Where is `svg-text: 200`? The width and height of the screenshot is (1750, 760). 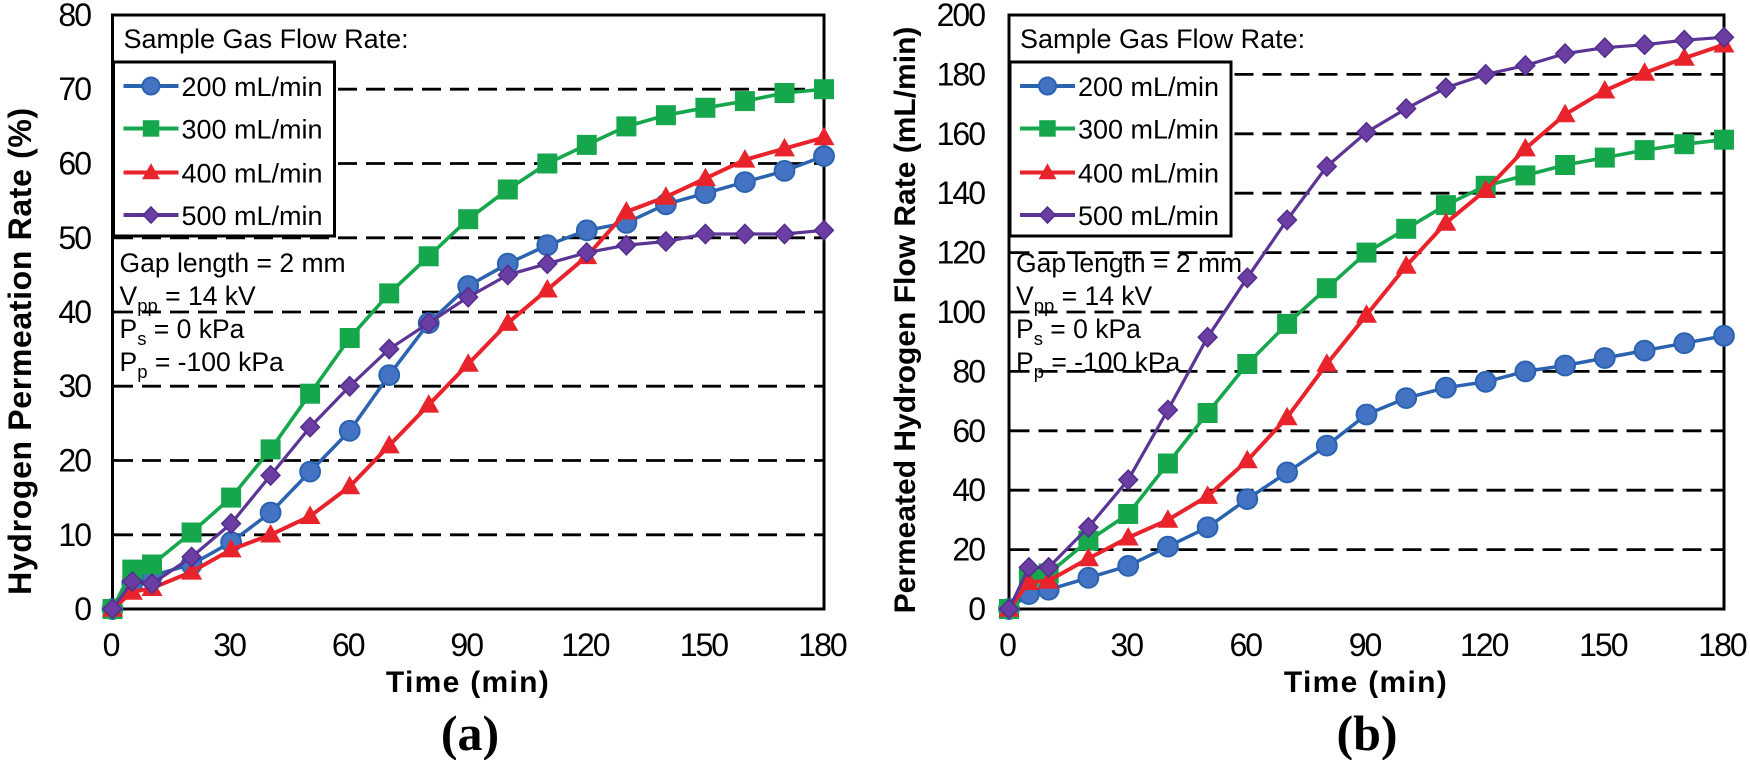
svg-text: 200 is located at coordinates (961, 16).